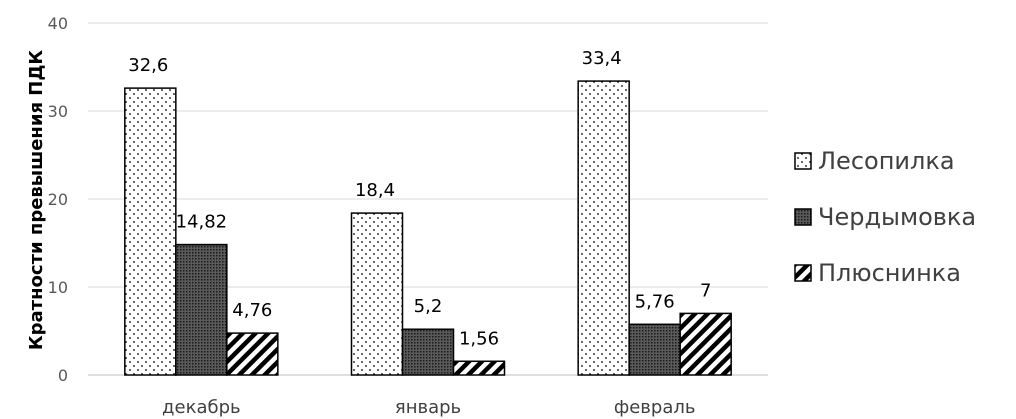 The image size is (1016, 419). I want to click on legend-label: Чердымовка, so click(897, 217).